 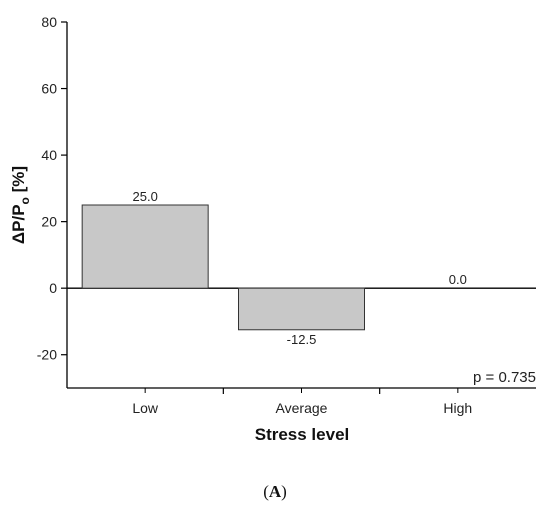 What do you see at coordinates (302, 339) in the screenshot?
I see `bar-value-label: -12.5` at bounding box center [302, 339].